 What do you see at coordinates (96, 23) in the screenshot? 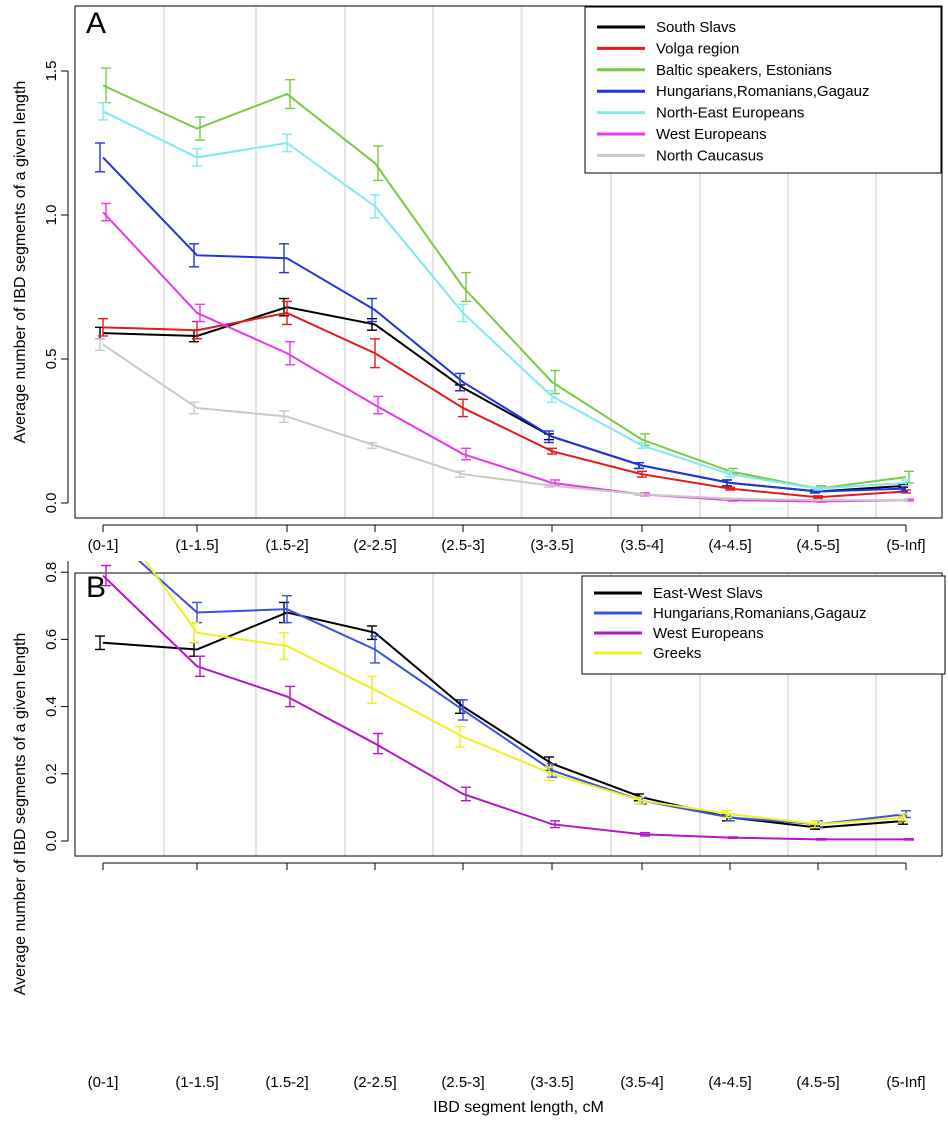
I see `panel-label: A` at bounding box center [96, 23].